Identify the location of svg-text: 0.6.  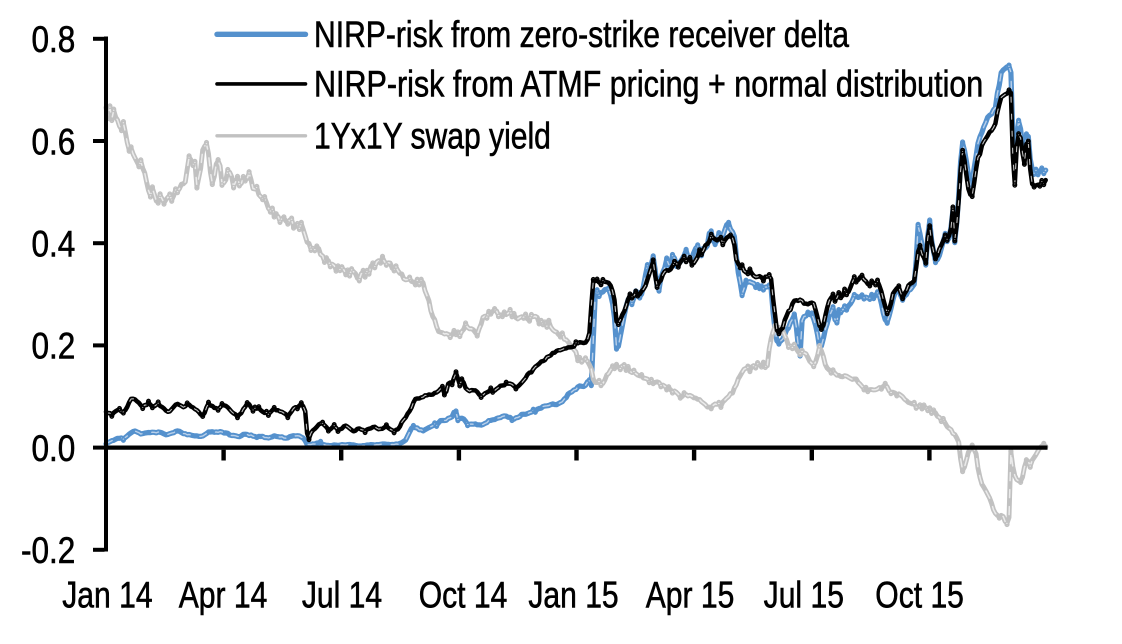
(53, 142).